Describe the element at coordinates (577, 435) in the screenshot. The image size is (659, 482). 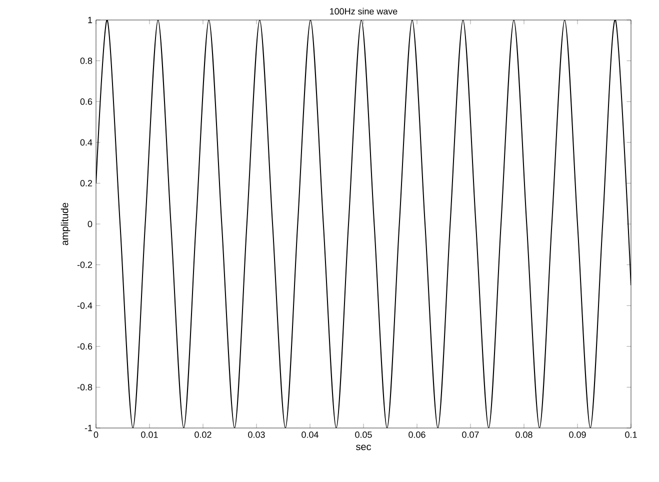
I see `x-tick-label: 0.09` at that location.